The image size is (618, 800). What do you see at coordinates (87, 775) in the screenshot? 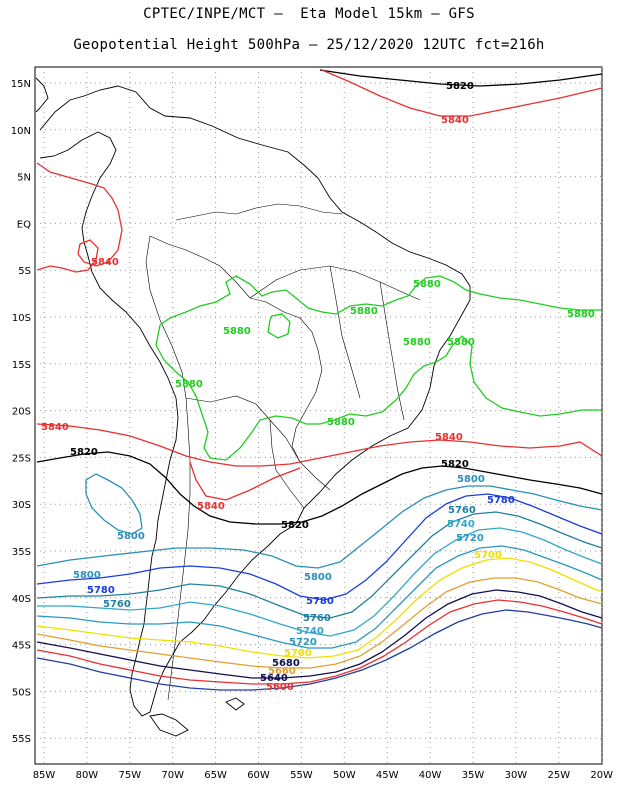
I see `lon-tick-label: 80W` at bounding box center [87, 775].